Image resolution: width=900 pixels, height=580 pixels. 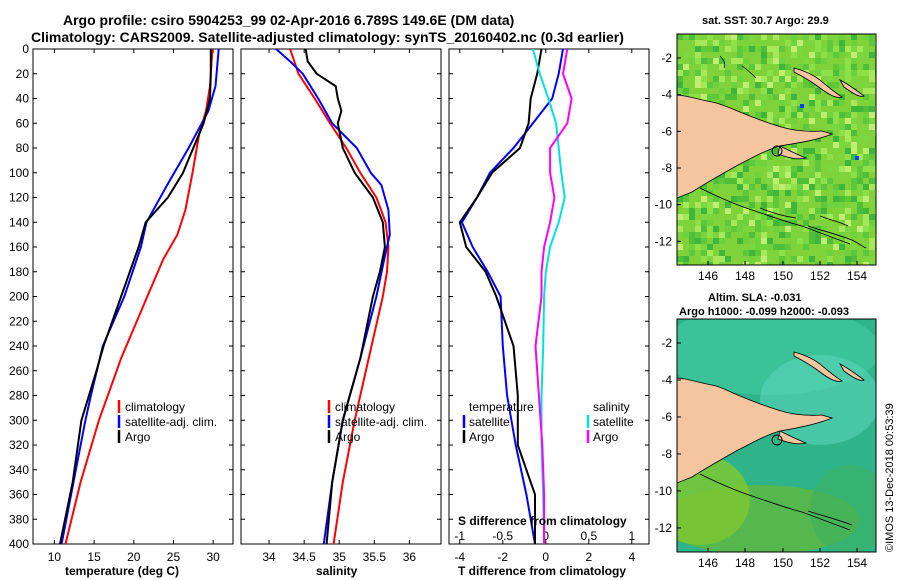 I want to click on imos-credit: ©IMOS 13-Dec-2018 00:53:39, so click(x=890, y=477).